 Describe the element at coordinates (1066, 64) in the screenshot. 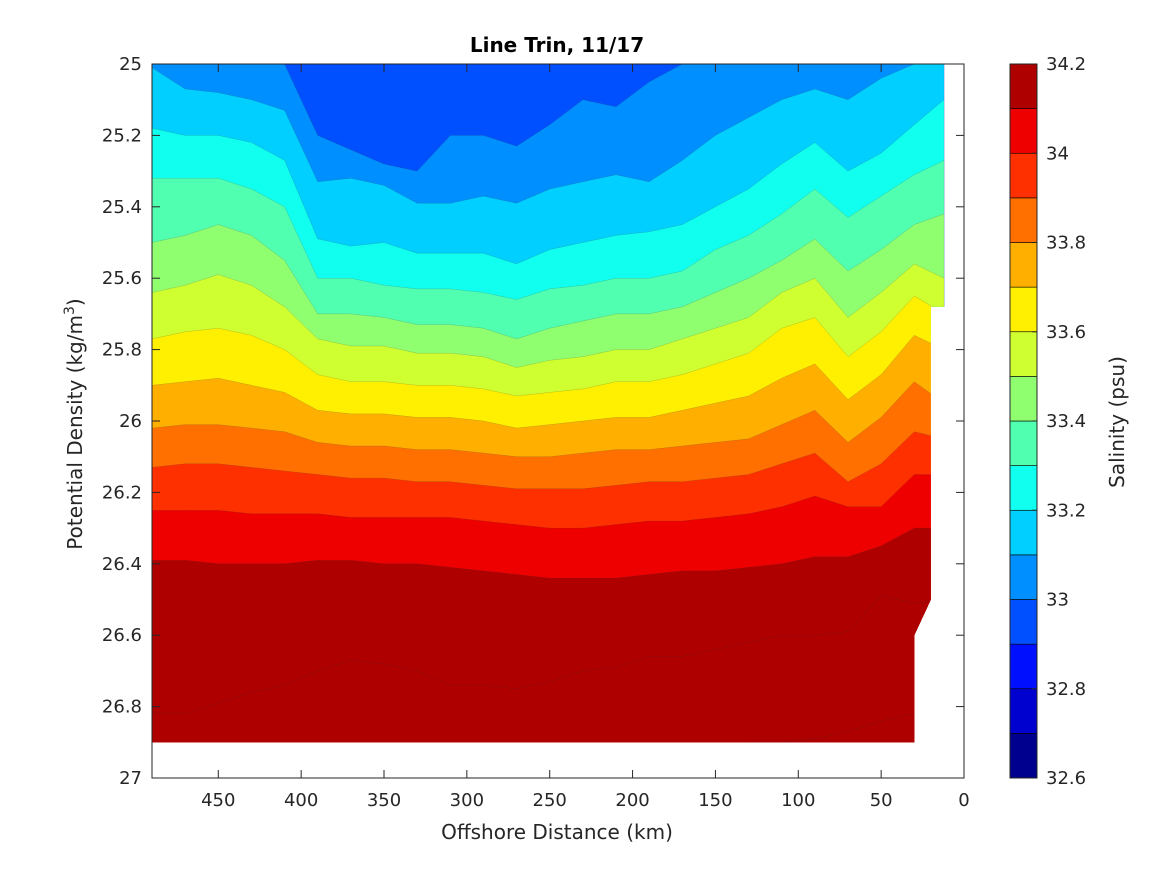

I see `colorbar-tick-label: 34.2` at that location.